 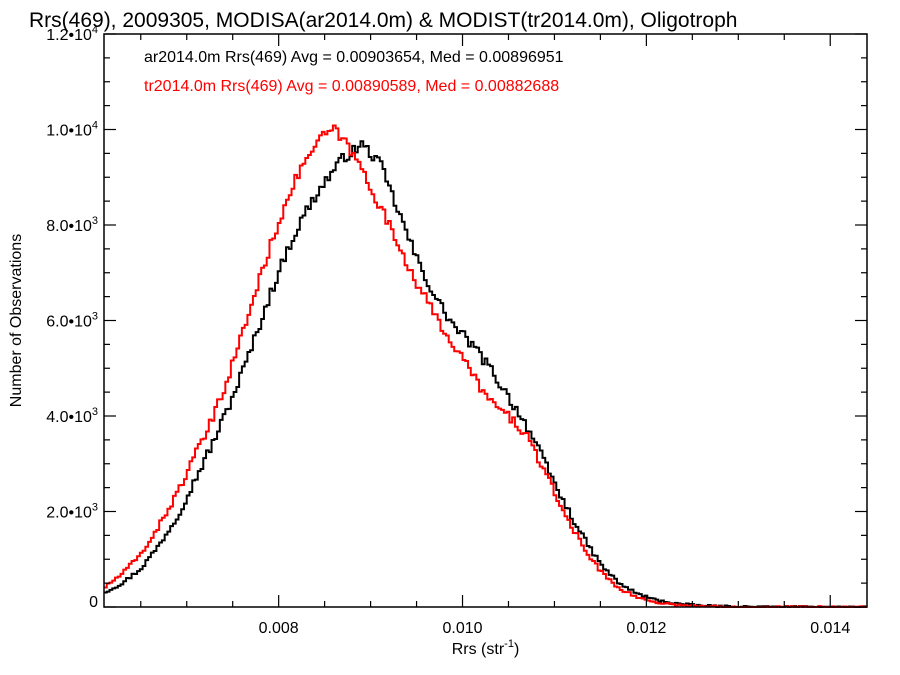 What do you see at coordinates (279, 628) in the screenshot?
I see `x-tick-label: 0.008` at bounding box center [279, 628].